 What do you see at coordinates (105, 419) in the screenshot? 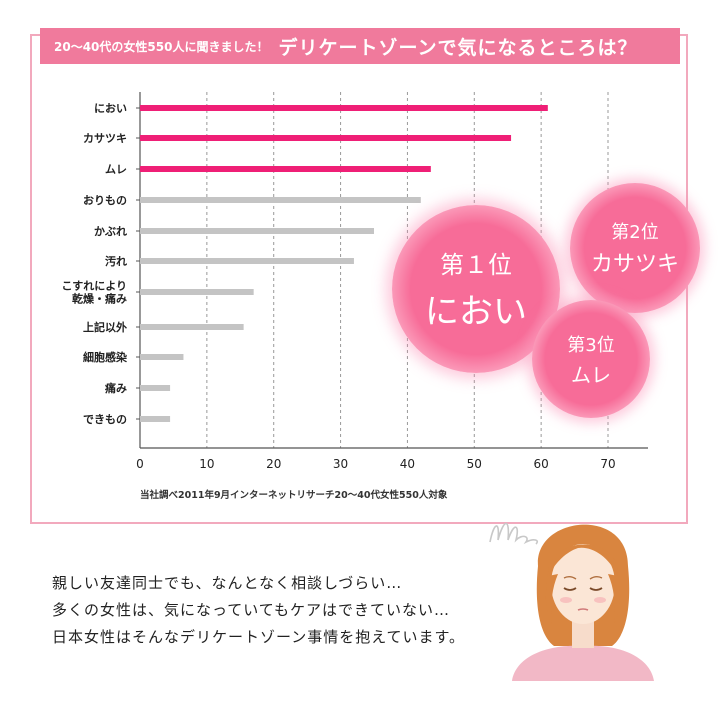
I see `category-label-10: できもの` at bounding box center [105, 419].